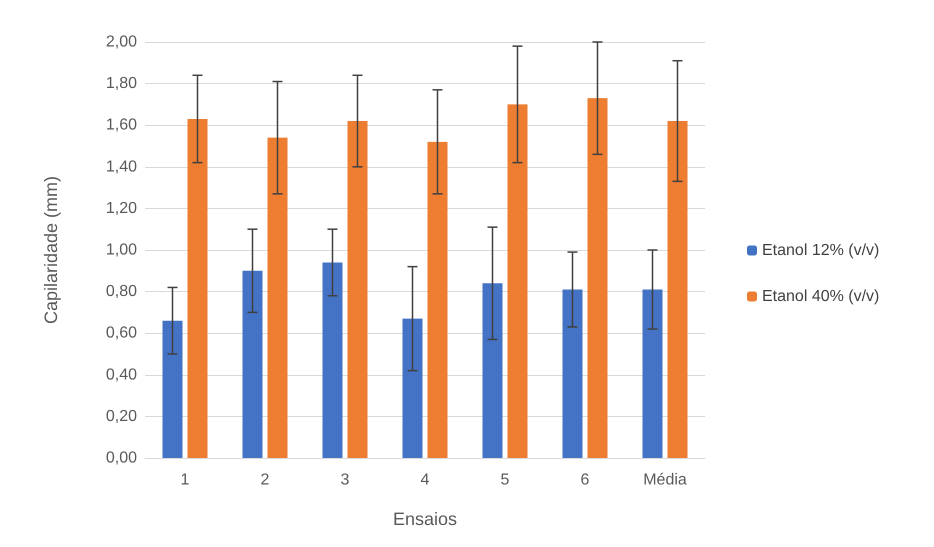 This screenshot has height=547, width=934. Describe the element at coordinates (51, 250) in the screenshot. I see `y-axis-title: Capilaridade (mm)` at that location.